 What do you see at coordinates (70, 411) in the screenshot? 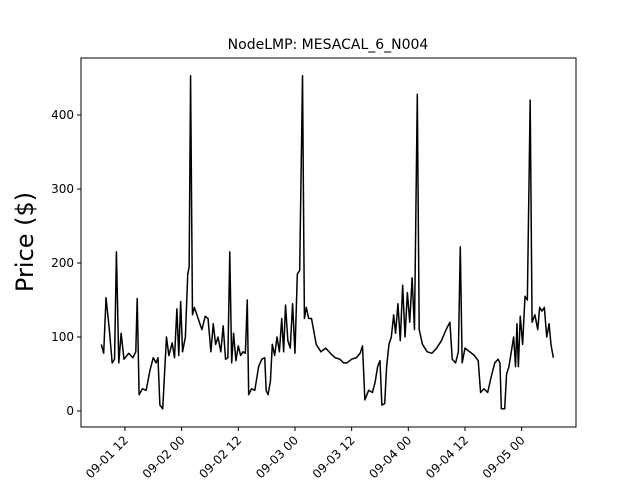
I see `y-tick-label: 0` at bounding box center [70, 411].